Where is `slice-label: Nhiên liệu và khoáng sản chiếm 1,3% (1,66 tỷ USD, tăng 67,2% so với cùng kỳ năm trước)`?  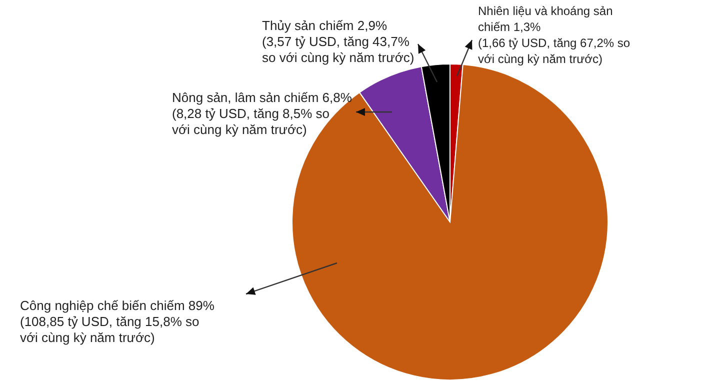
slice-label: Nhiên liệu và khoáng sản chiếm 1,3% (1,66 tỷ USD, tăng 67,2% so với cùng kỳ năm trước) is located at coordinates (554, 35).